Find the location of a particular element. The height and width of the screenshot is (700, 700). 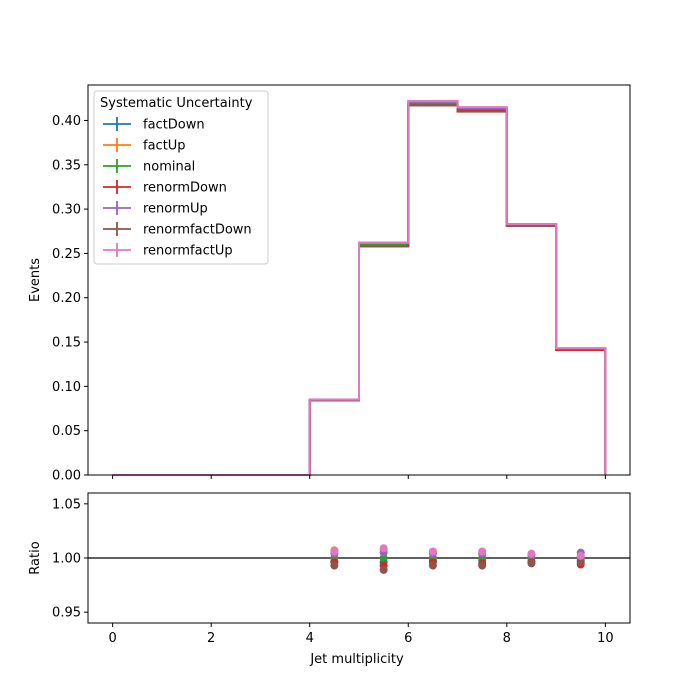

ratio-x-tick-label: 0 is located at coordinates (112, 638).